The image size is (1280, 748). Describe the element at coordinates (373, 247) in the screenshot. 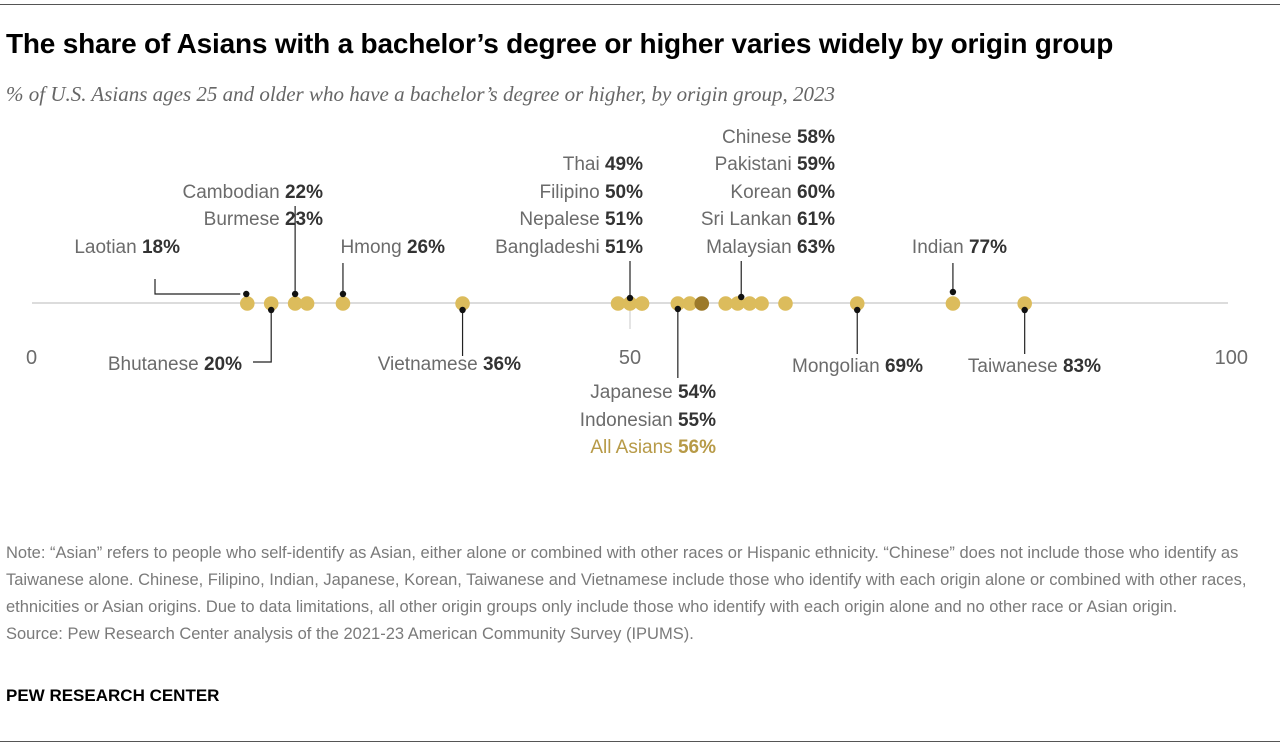

I see `data-label-name: Hmong` at that location.